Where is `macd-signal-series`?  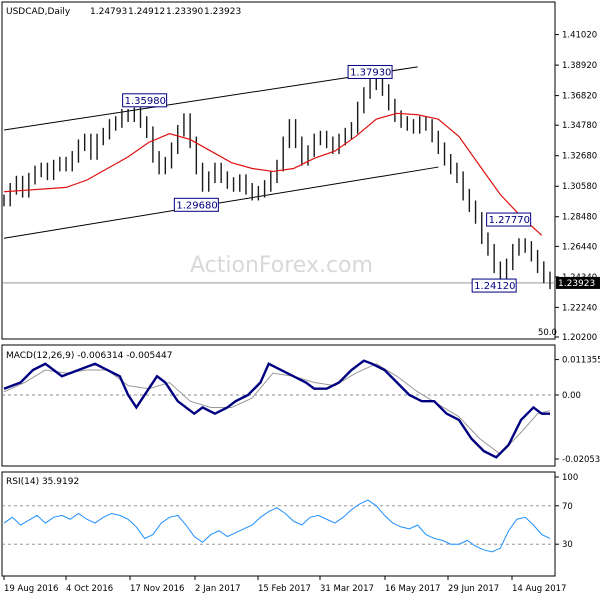 macd-signal-series is located at coordinates (277, 409).